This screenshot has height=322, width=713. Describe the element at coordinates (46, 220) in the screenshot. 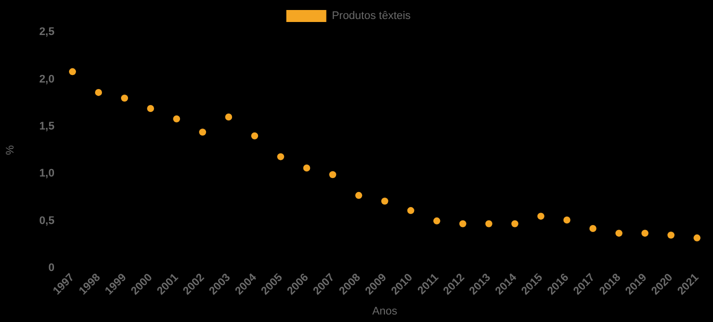

I see `y-tick-label: 0,5` at that location.